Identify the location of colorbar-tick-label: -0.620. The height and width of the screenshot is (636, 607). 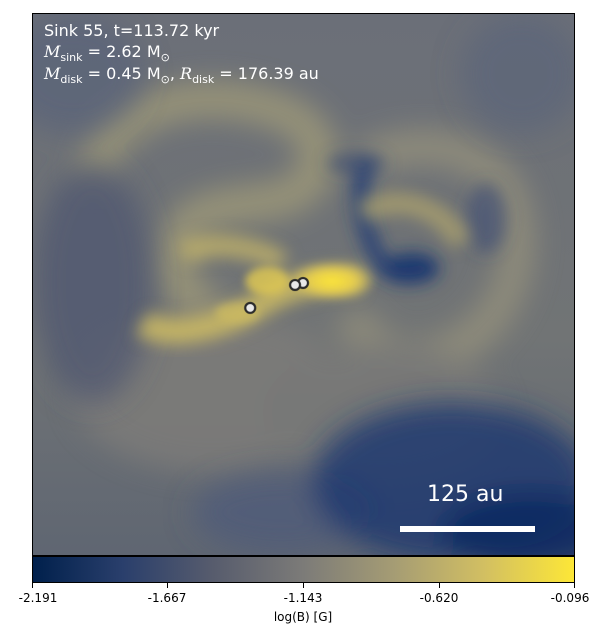
(439, 598).